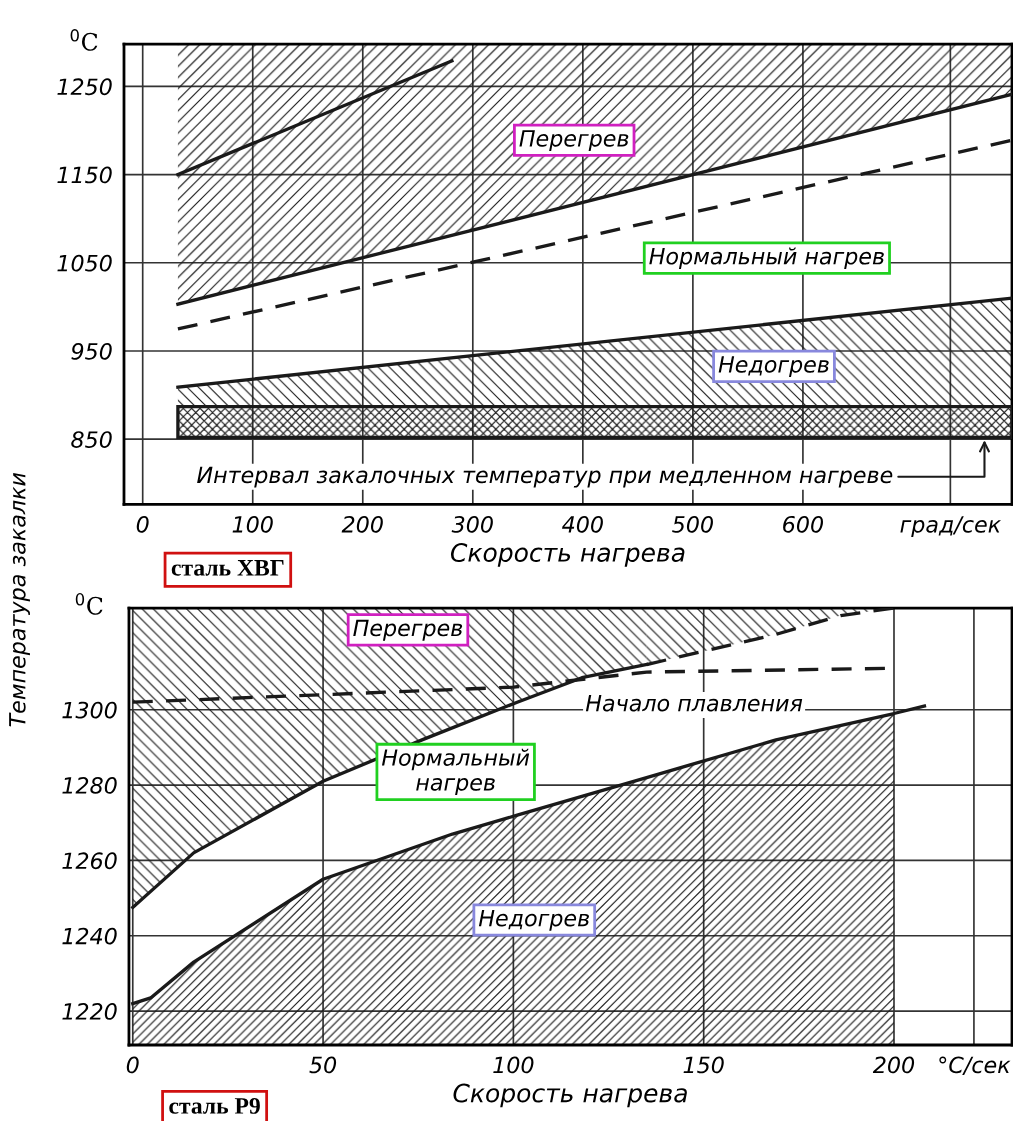 The height and width of the screenshot is (1121, 1013). Describe the element at coordinates (950, 527) in the screenshot. I see `x-tick-label: град/сек` at that location.